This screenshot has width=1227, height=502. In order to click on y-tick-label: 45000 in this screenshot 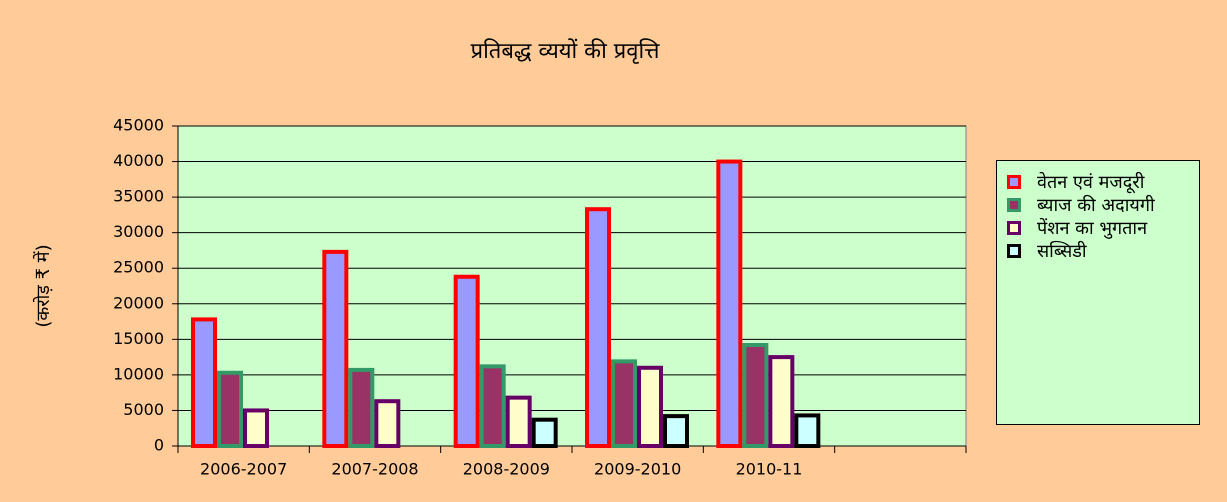, I will do `click(138, 125)`.